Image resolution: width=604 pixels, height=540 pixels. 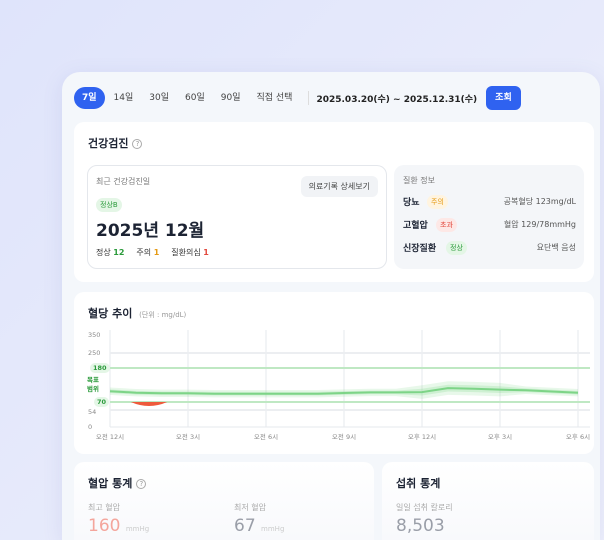 What do you see at coordinates (488, 501) in the screenshot?
I see `intake-card: 섭취 통계 일일 섭취 칼로리 8,503` at bounding box center [488, 501].